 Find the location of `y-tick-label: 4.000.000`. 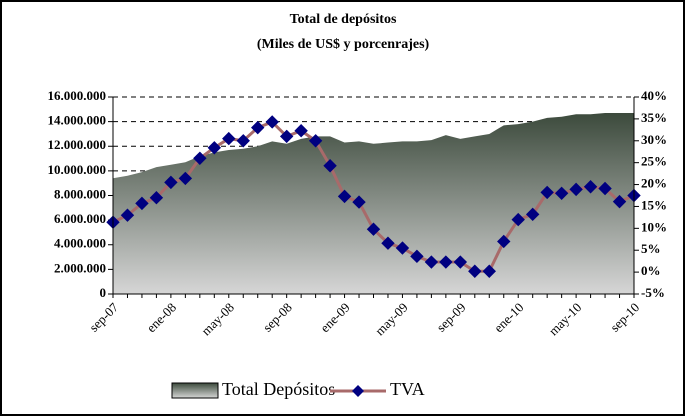

y-tick-label: 4.000.000 is located at coordinates (80, 243).